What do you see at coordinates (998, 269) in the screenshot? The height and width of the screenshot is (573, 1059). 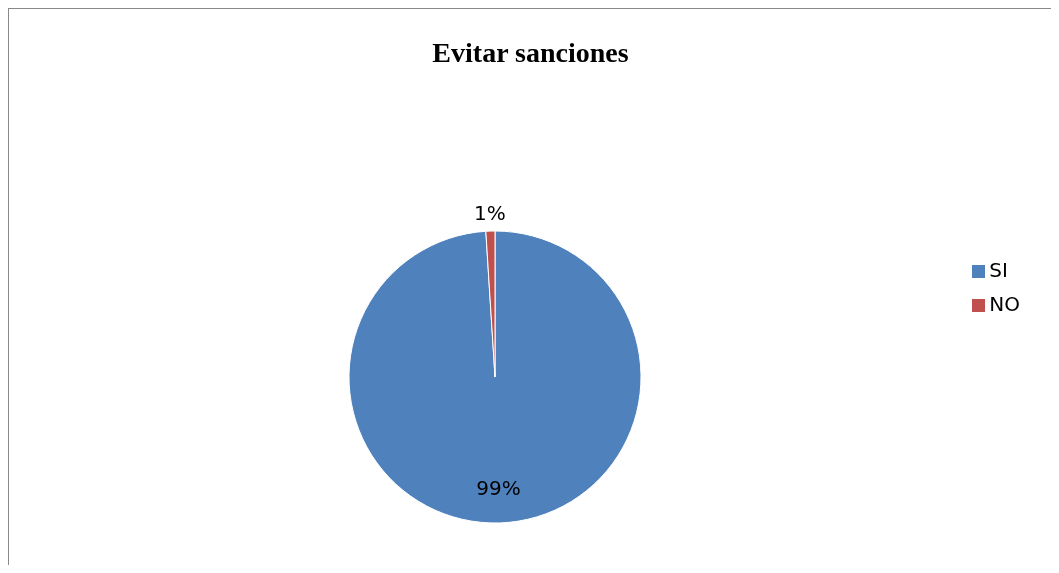 I see `legend-label: SI` at bounding box center [998, 269].